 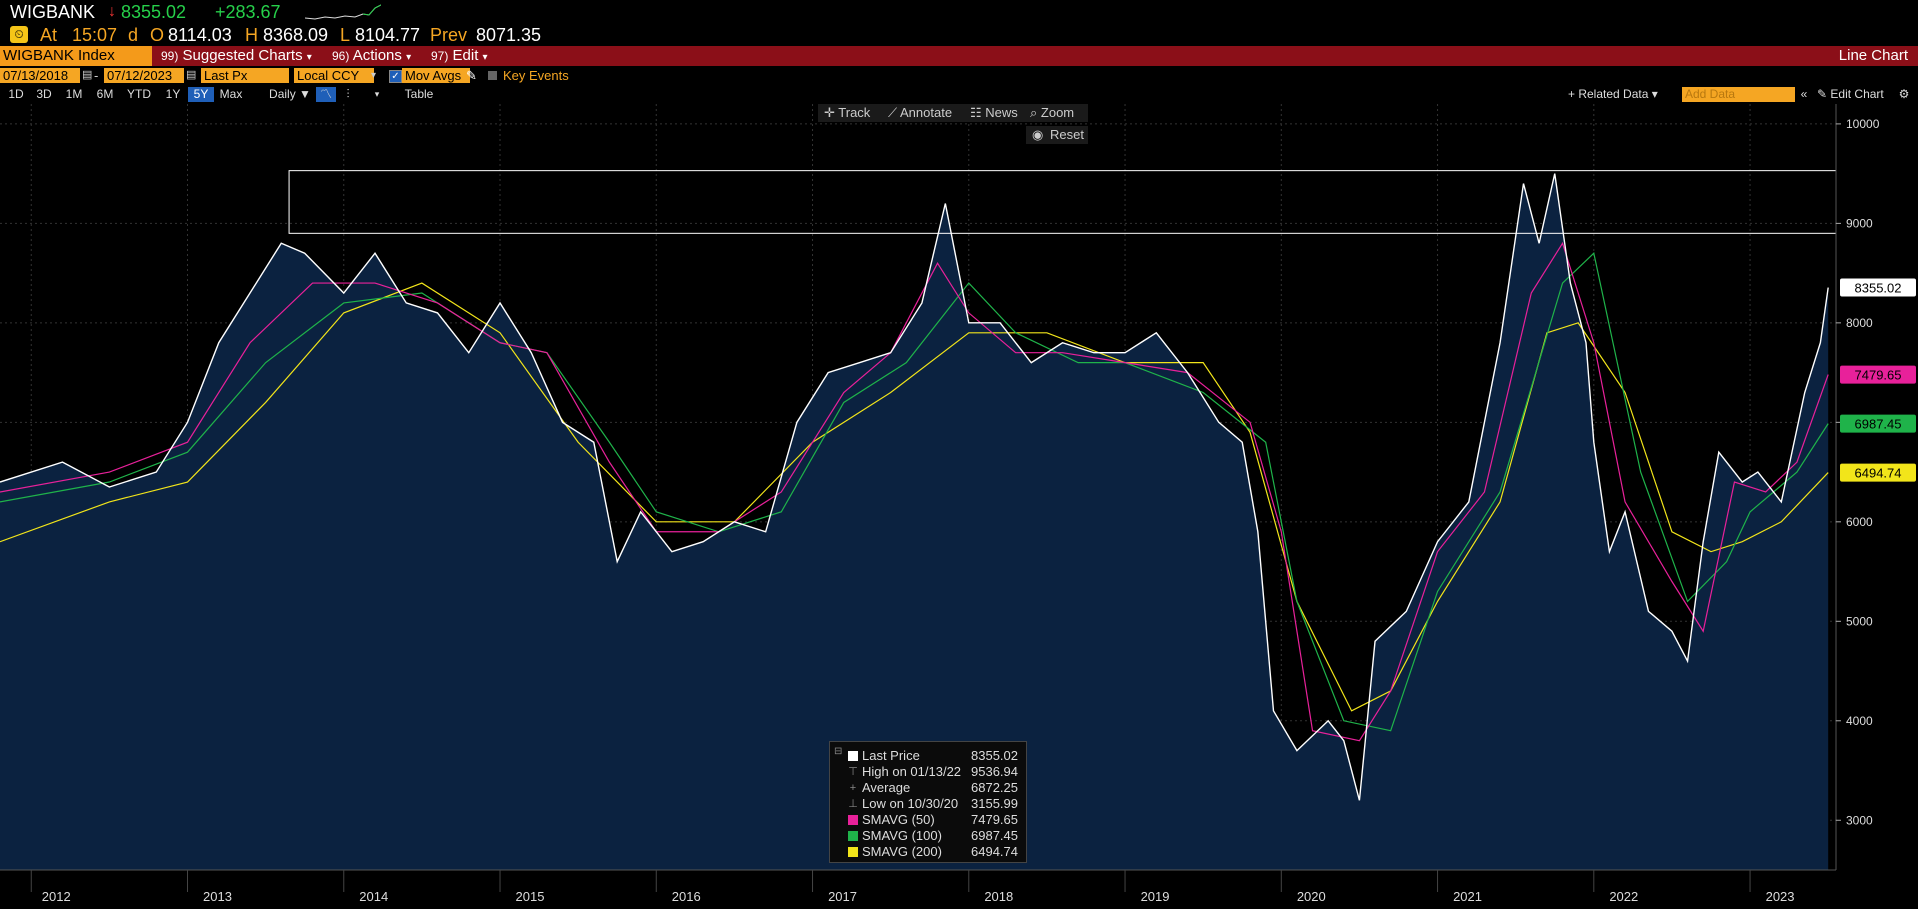 What do you see at coordinates (343, 12) in the screenshot?
I see `sparkline` at bounding box center [343, 12].